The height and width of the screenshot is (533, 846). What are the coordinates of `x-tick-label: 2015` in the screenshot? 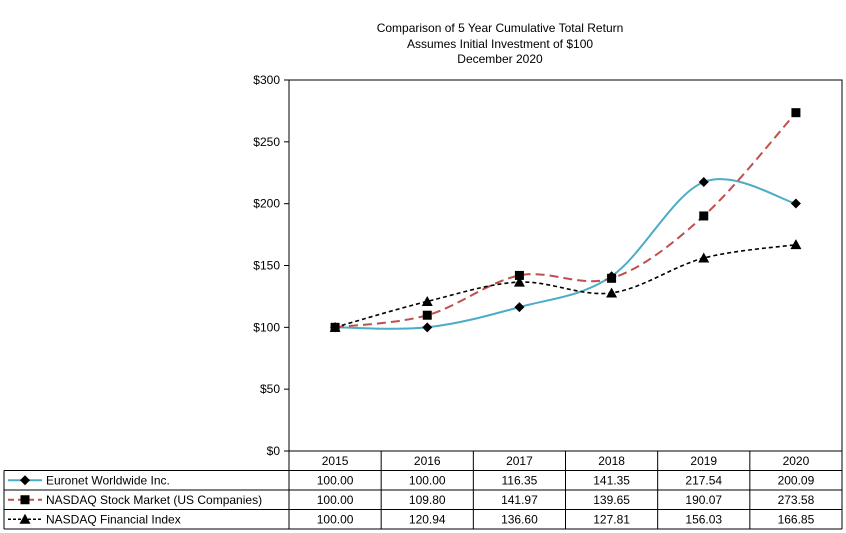 It's located at (335, 461).